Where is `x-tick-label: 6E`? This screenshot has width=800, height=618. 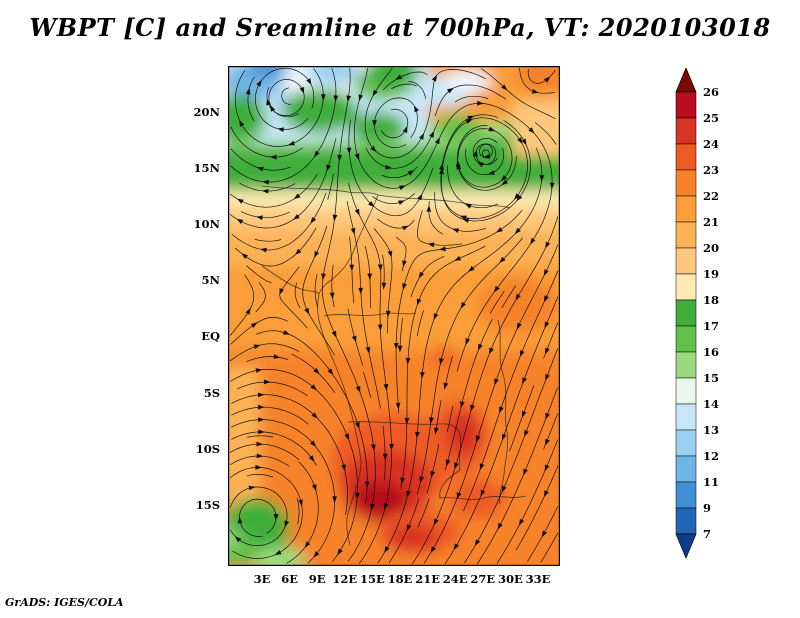 x-tick-label: 6E is located at coordinates (289, 579).